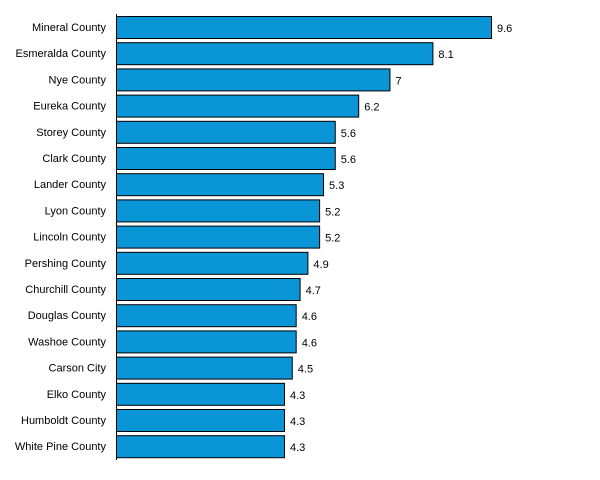 The image size is (600, 480). I want to click on value-label: 8.1, so click(445, 55).